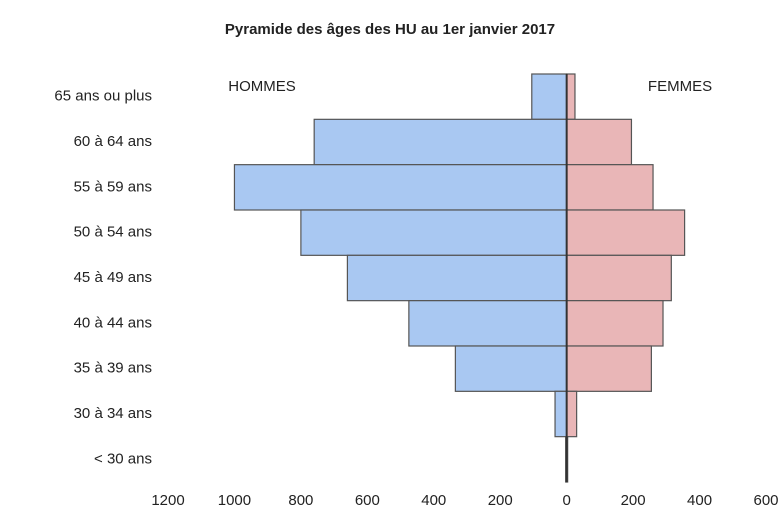 Image resolution: width=782 pixels, height=524 pixels. Describe the element at coordinates (103, 96) in the screenshot. I see `y-tick-label: 65 ans ou plus` at that location.